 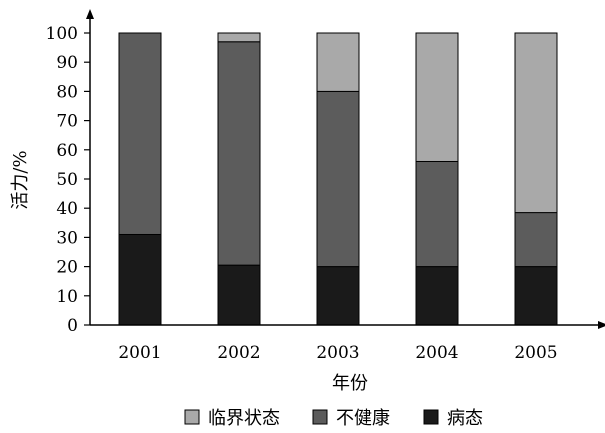 What do you see at coordinates (535, 353) in the screenshot?
I see `x-tick-label: 2005` at bounding box center [535, 353].